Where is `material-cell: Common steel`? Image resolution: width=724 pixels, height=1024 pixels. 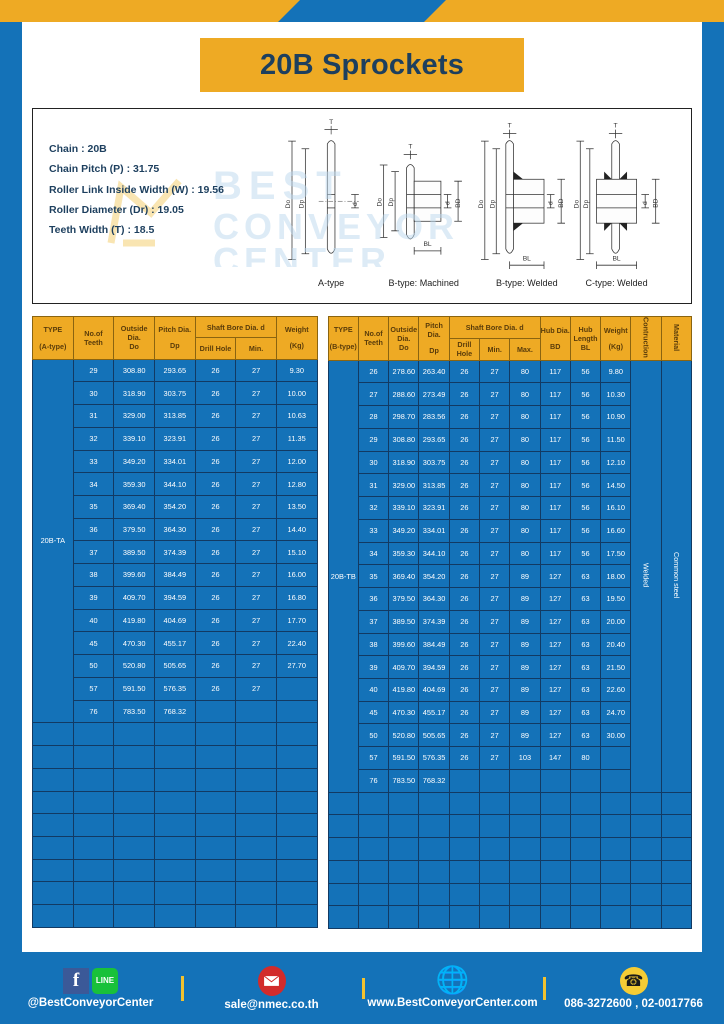 material-cell: Common steel is located at coordinates (676, 576).